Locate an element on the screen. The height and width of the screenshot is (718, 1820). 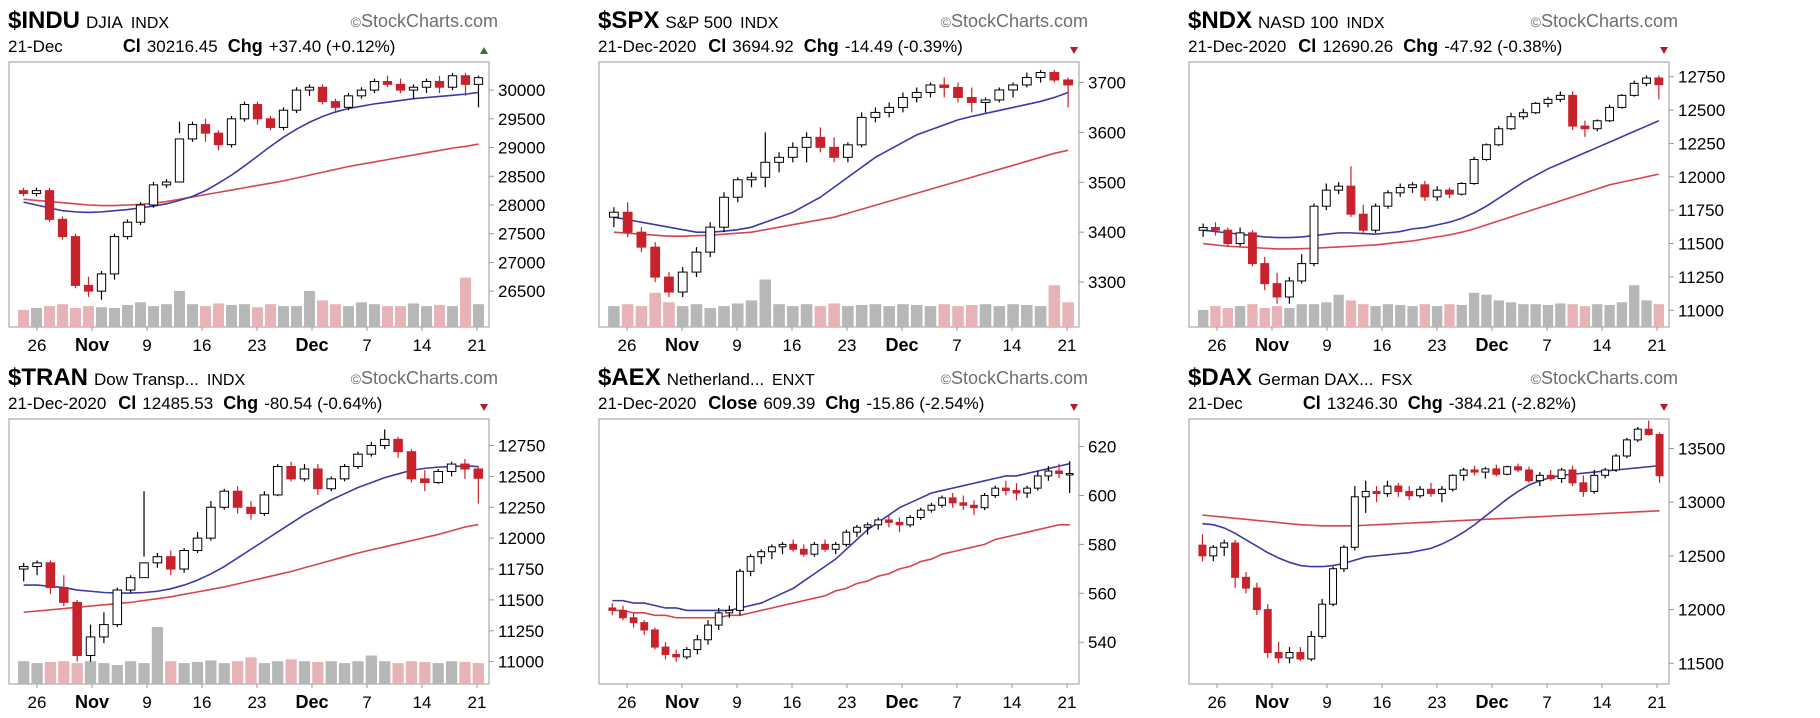
y-tick-label: 560 is located at coordinates (1102, 593).